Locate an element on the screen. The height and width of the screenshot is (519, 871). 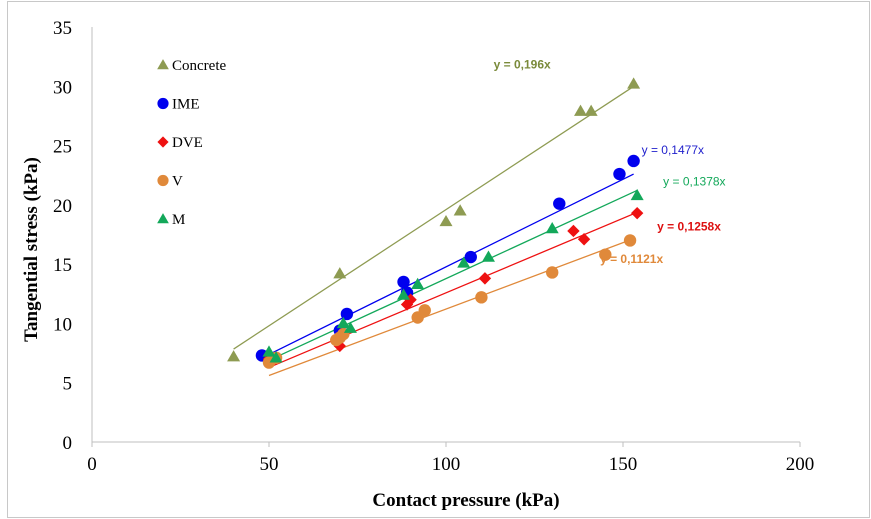
y-tick-label: 10 is located at coordinates (62, 324).